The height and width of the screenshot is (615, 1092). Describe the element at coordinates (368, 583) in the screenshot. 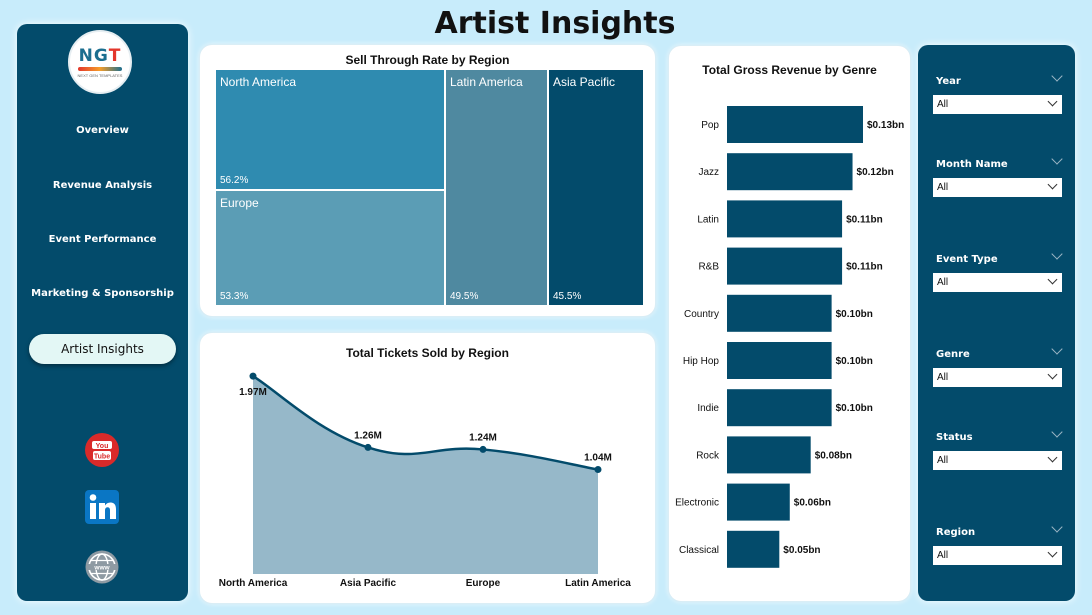

I see `x-tick-label: Asia Pacific` at that location.